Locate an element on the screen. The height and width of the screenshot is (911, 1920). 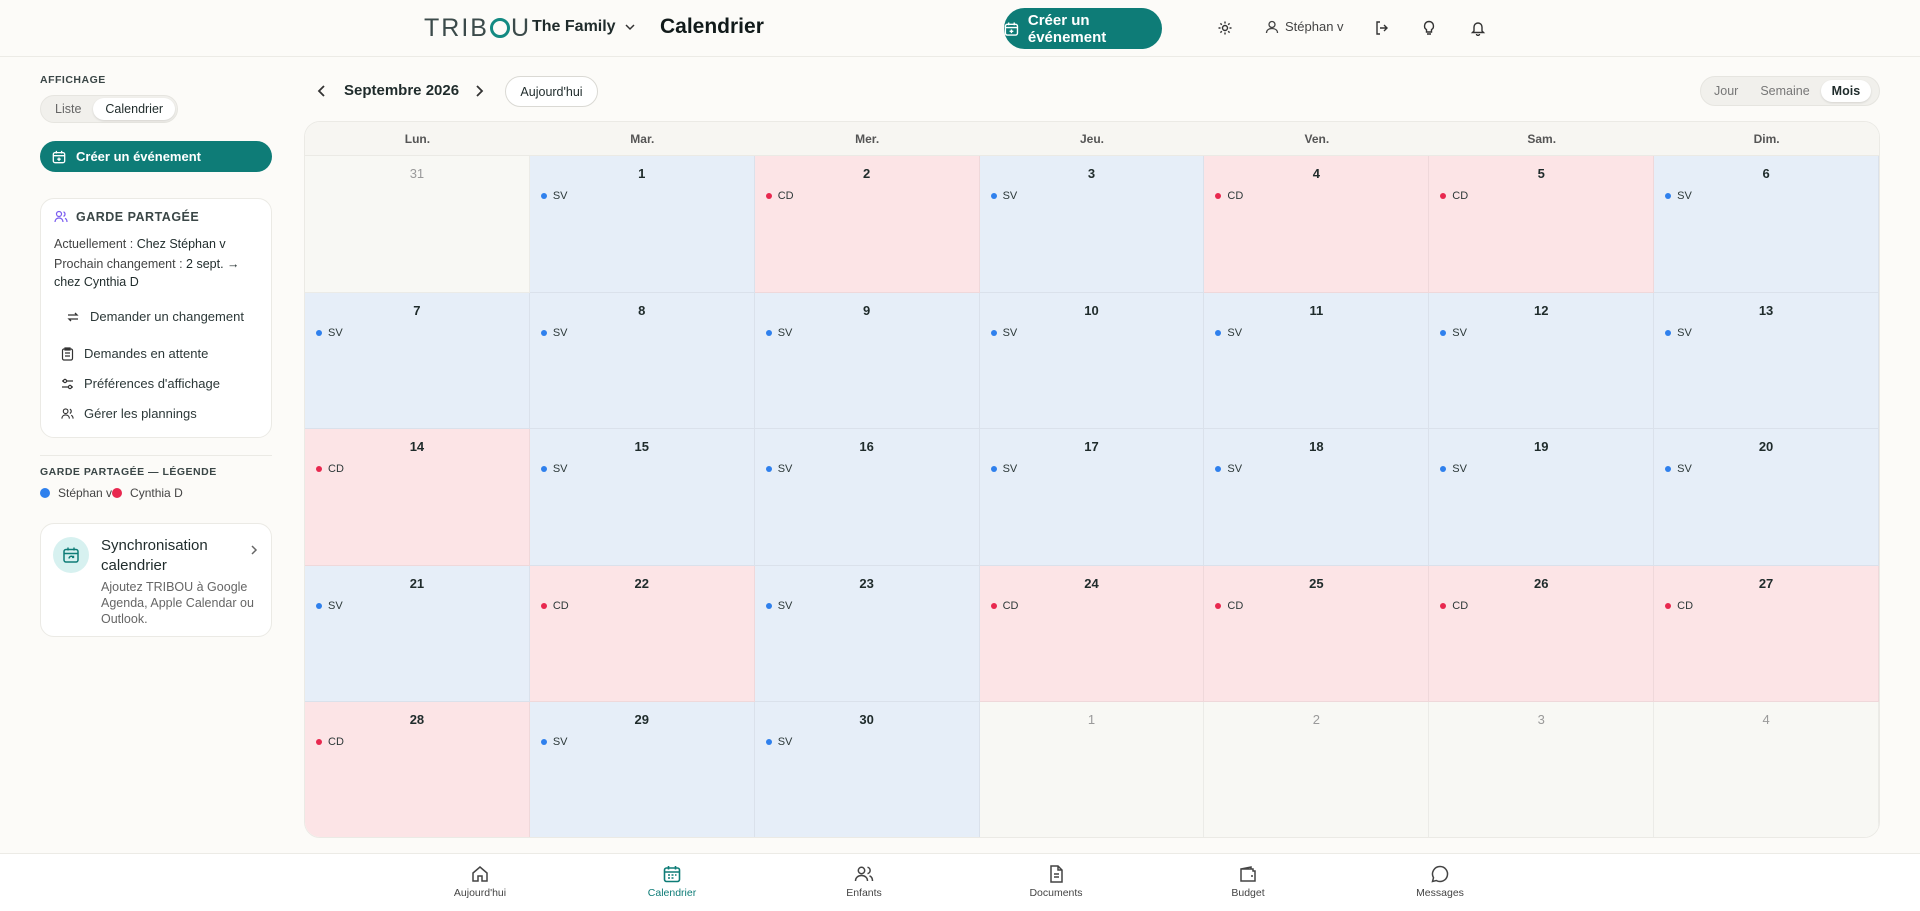
calendar-day-cell: 29 SV is located at coordinates (642, 769).